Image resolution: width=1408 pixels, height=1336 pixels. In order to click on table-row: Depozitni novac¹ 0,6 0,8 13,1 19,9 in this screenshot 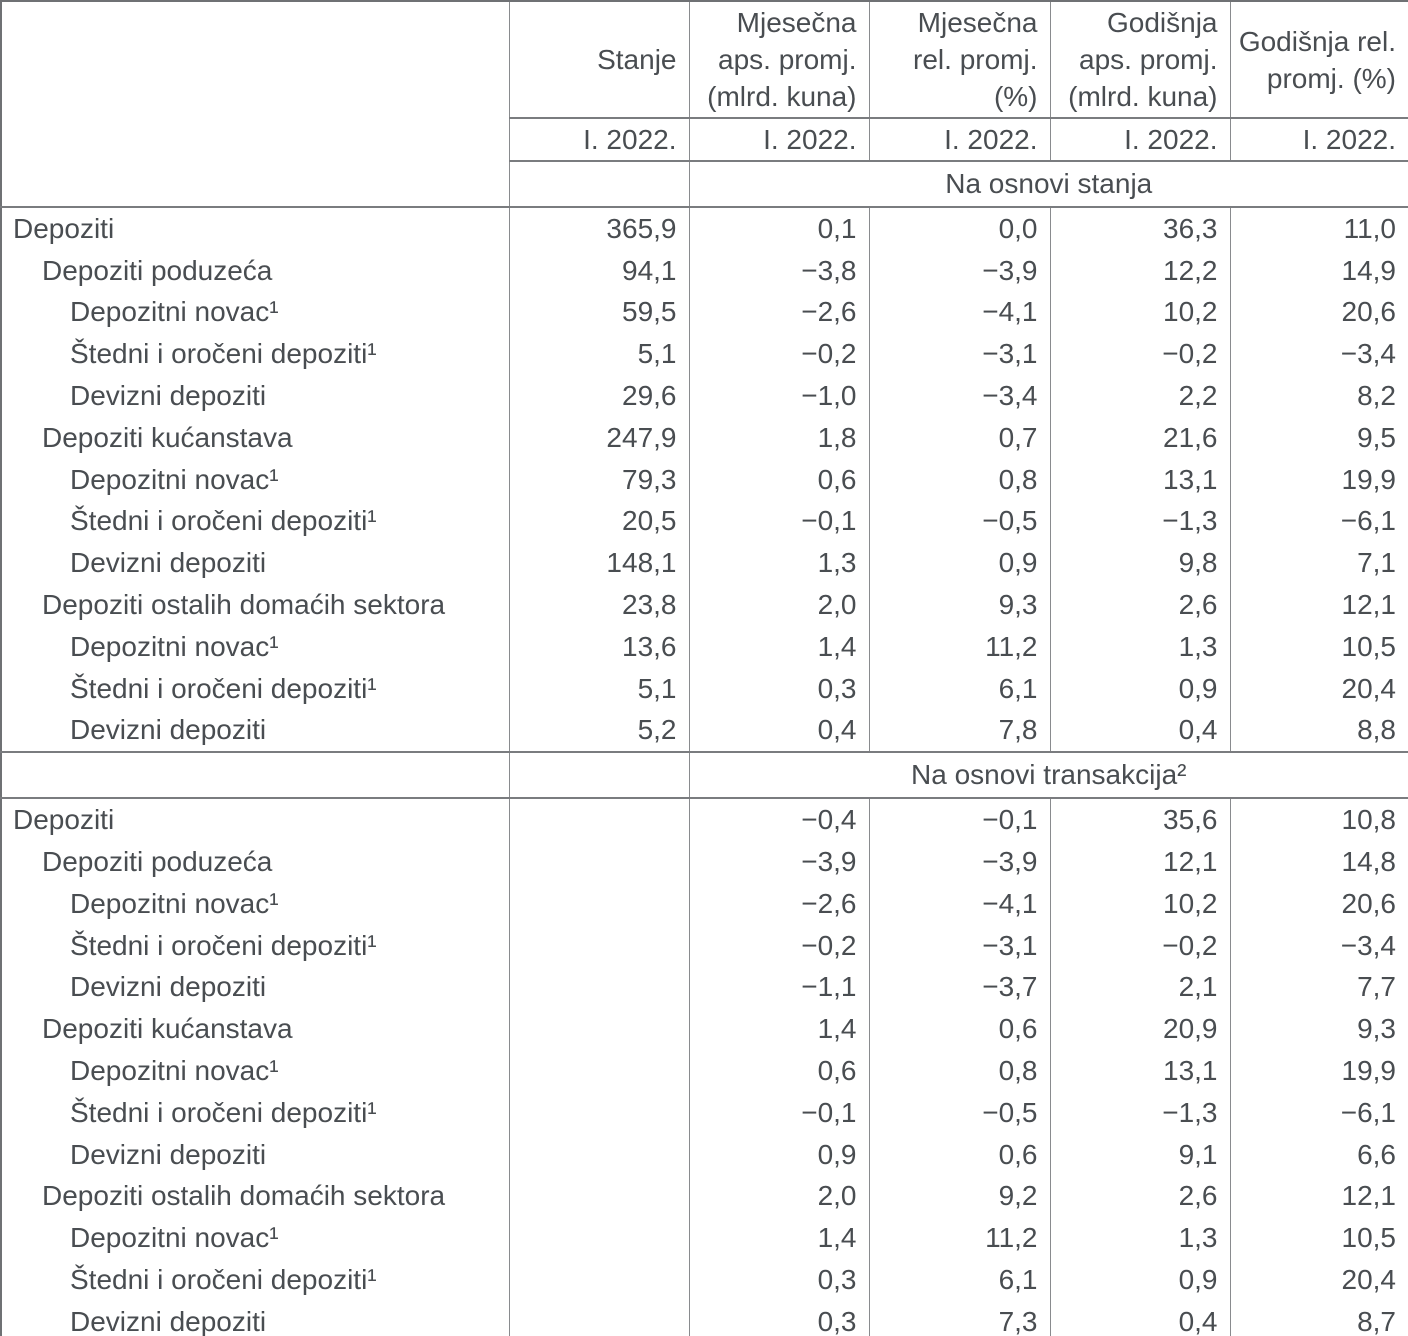, I will do `click(704, 1071)`.